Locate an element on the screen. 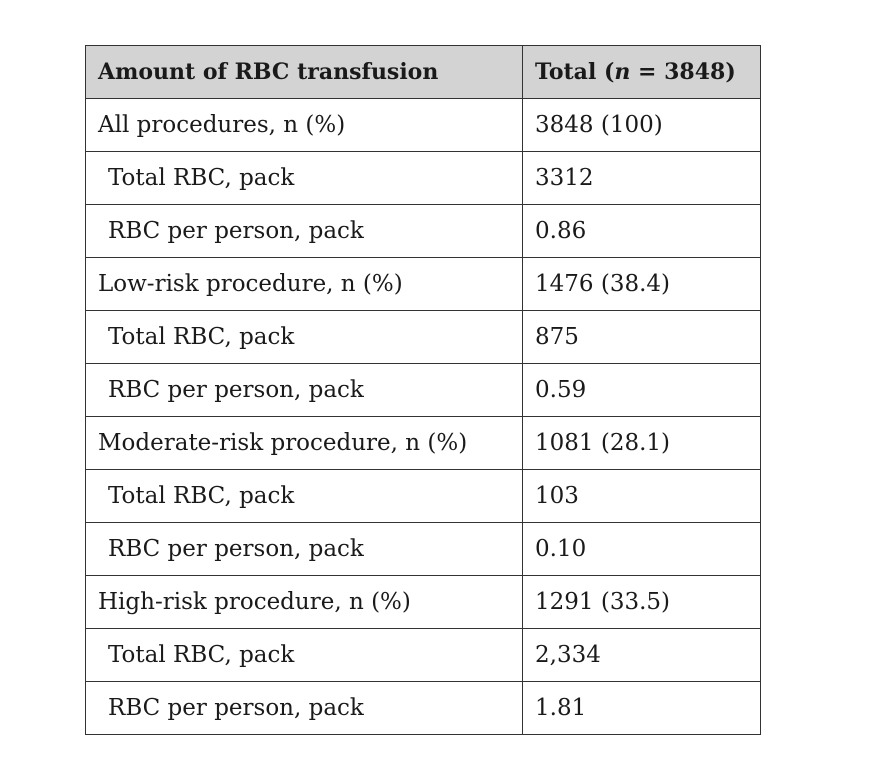 The width and height of the screenshot is (877, 772). table-row: Total RBC, pack 3312 is located at coordinates (423, 178).